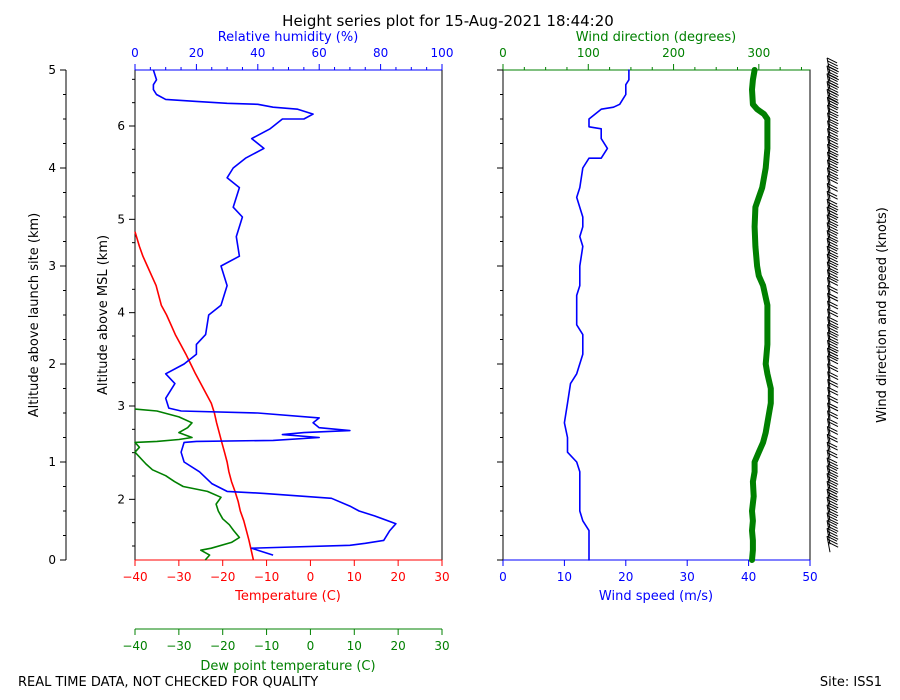 The width and height of the screenshot is (900, 700). I want to click on dewpoint-axis-label: Dew point temperature (C), so click(287, 666).